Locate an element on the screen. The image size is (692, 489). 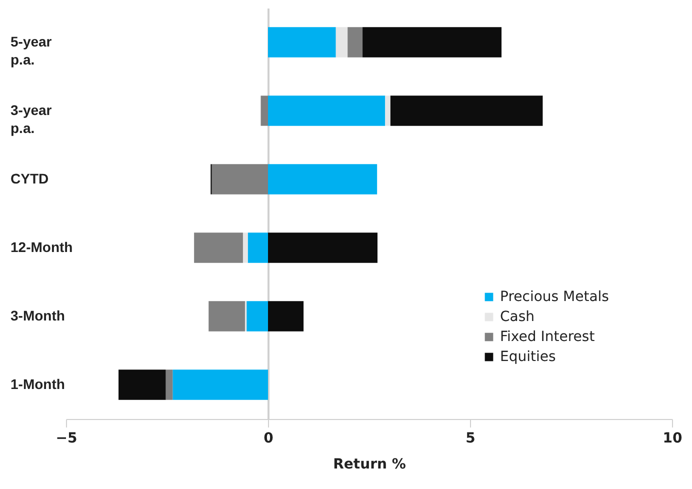
legend-label: Cash is located at coordinates (517, 317).